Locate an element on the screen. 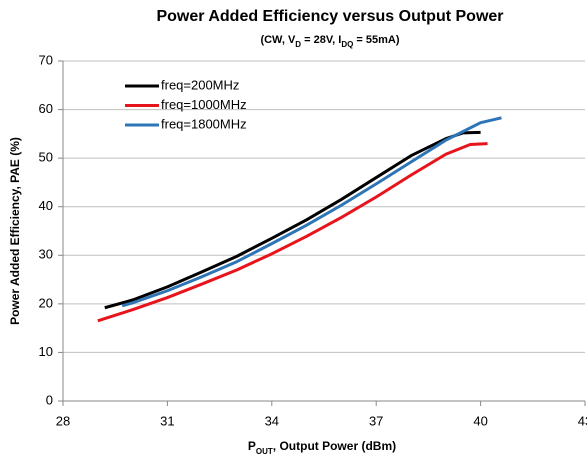 The image size is (587, 459). chart-subtitle: (CW, VD = 28V, IDQ = 55mA) is located at coordinates (329, 41).